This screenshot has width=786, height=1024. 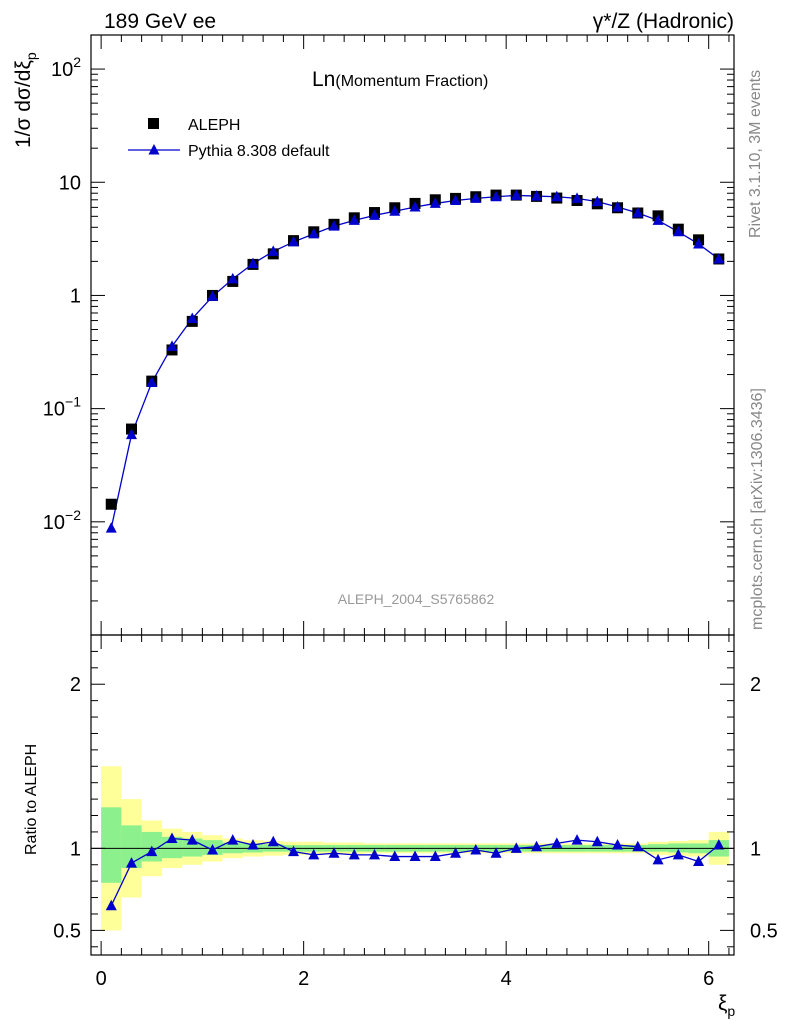 What do you see at coordinates (101, 979) in the screenshot?
I see `x-tick-label: 0` at bounding box center [101, 979].